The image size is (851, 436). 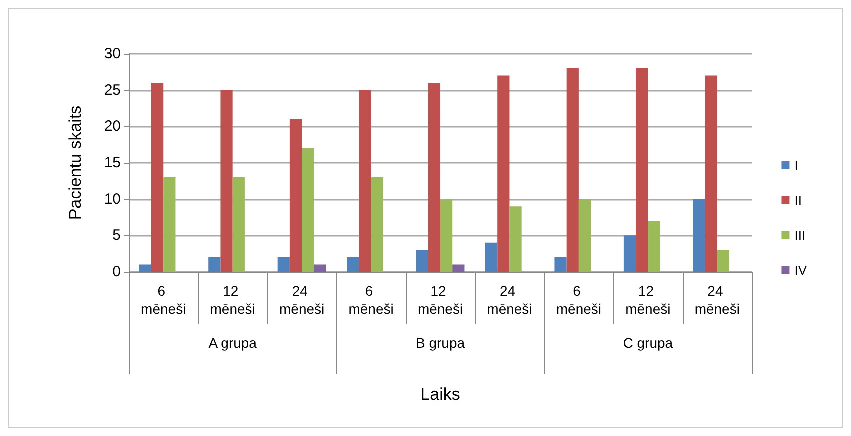 What do you see at coordinates (112, 90) in the screenshot?
I see `y-tick-label: 25` at bounding box center [112, 90].